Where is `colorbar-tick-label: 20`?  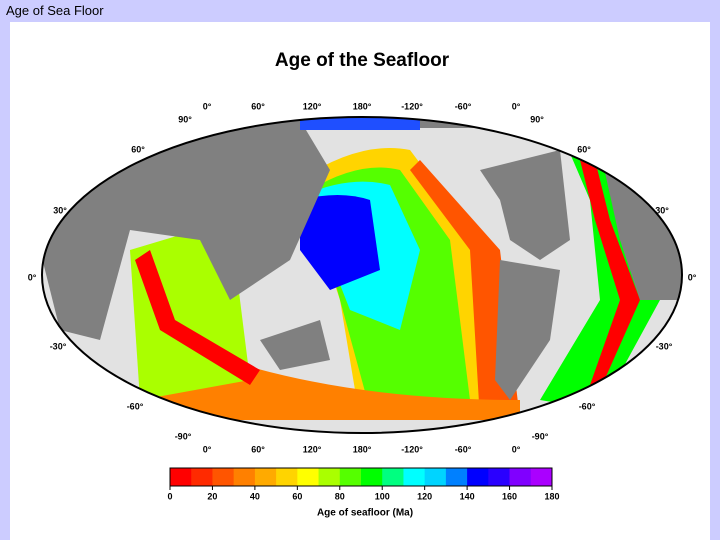
colorbar-tick-label: 20 is located at coordinates (212, 496).